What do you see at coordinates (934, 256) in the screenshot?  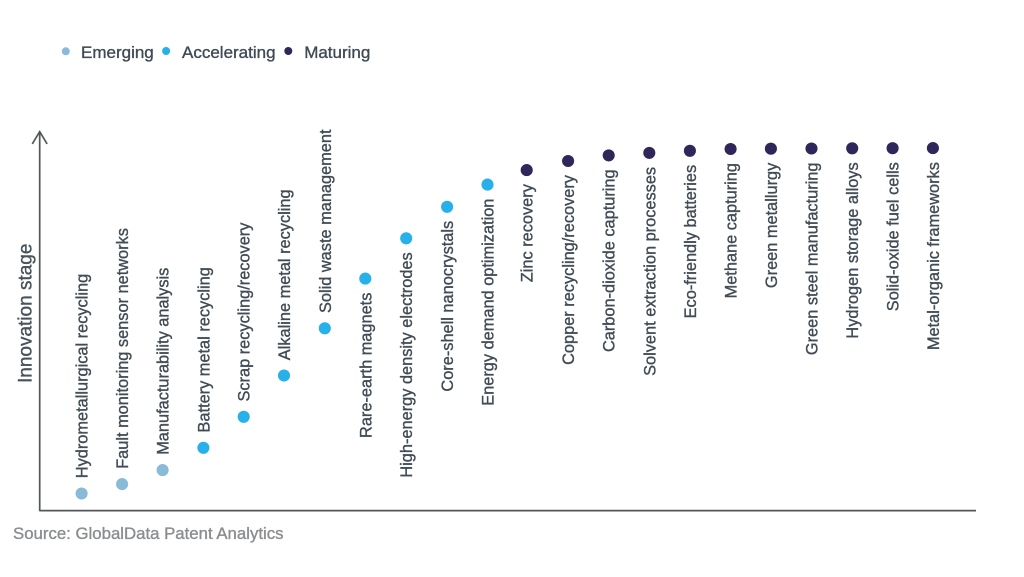 I see `svg-text: Metal-organic frameworks` at bounding box center [934, 256].